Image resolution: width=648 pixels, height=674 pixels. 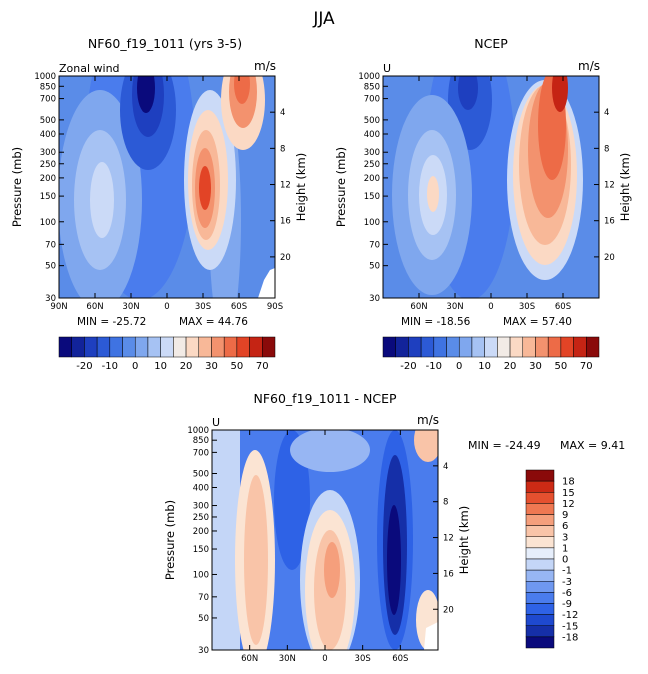 I want to click on y-tick-label: 200, so click(x=201, y=532).